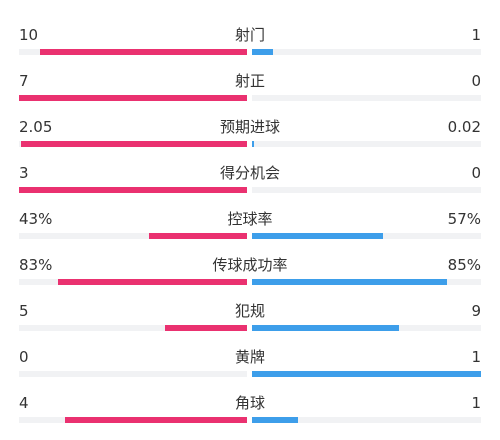  Describe the element at coordinates (476, 311) in the screenshot. I see `away-value: 9` at that location.